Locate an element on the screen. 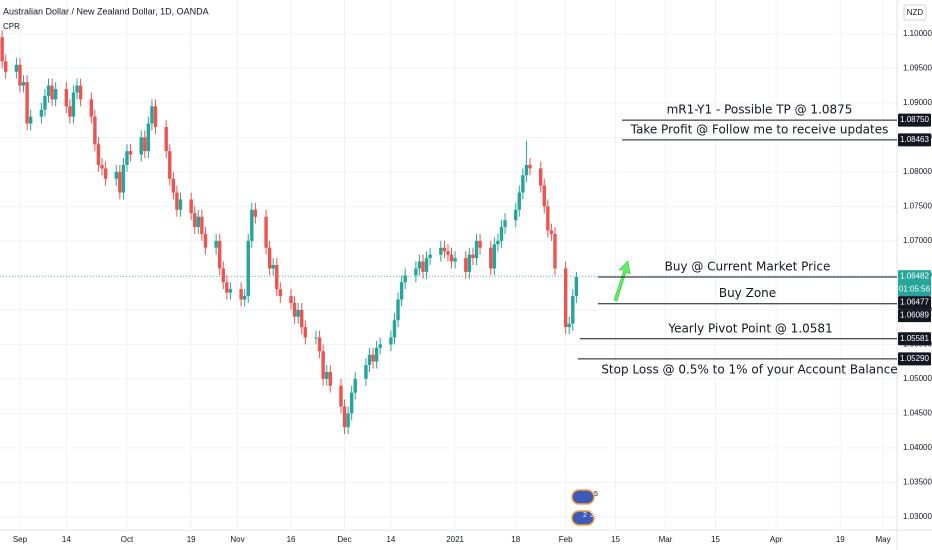 The height and width of the screenshot is (550, 932). event-badge-count: 5 is located at coordinates (596, 494).